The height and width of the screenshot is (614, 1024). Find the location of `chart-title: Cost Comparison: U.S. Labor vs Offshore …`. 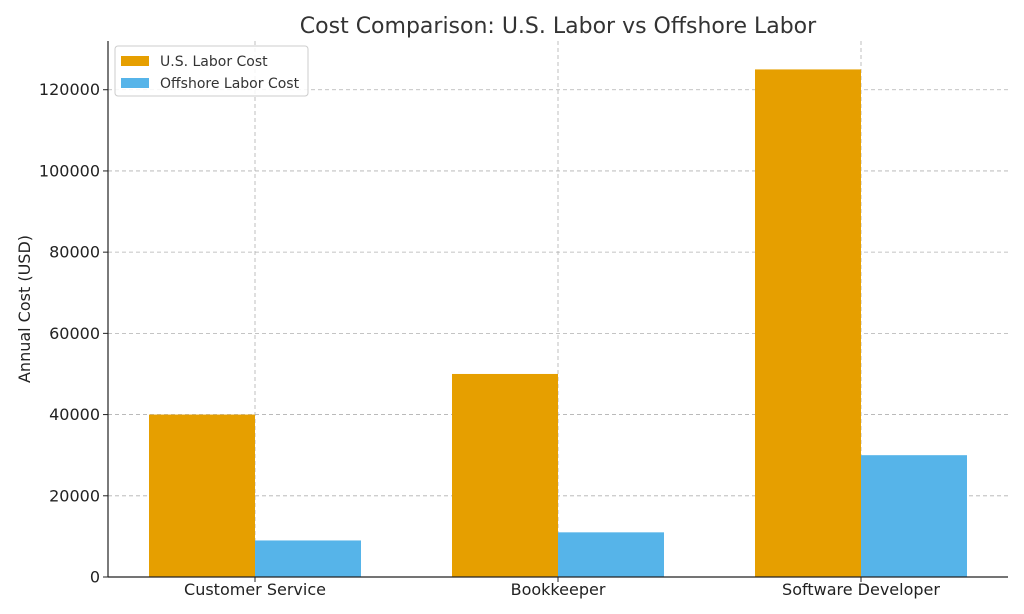

chart-title: Cost Comparison: U.S. Labor vs Offshore … is located at coordinates (558, 26).